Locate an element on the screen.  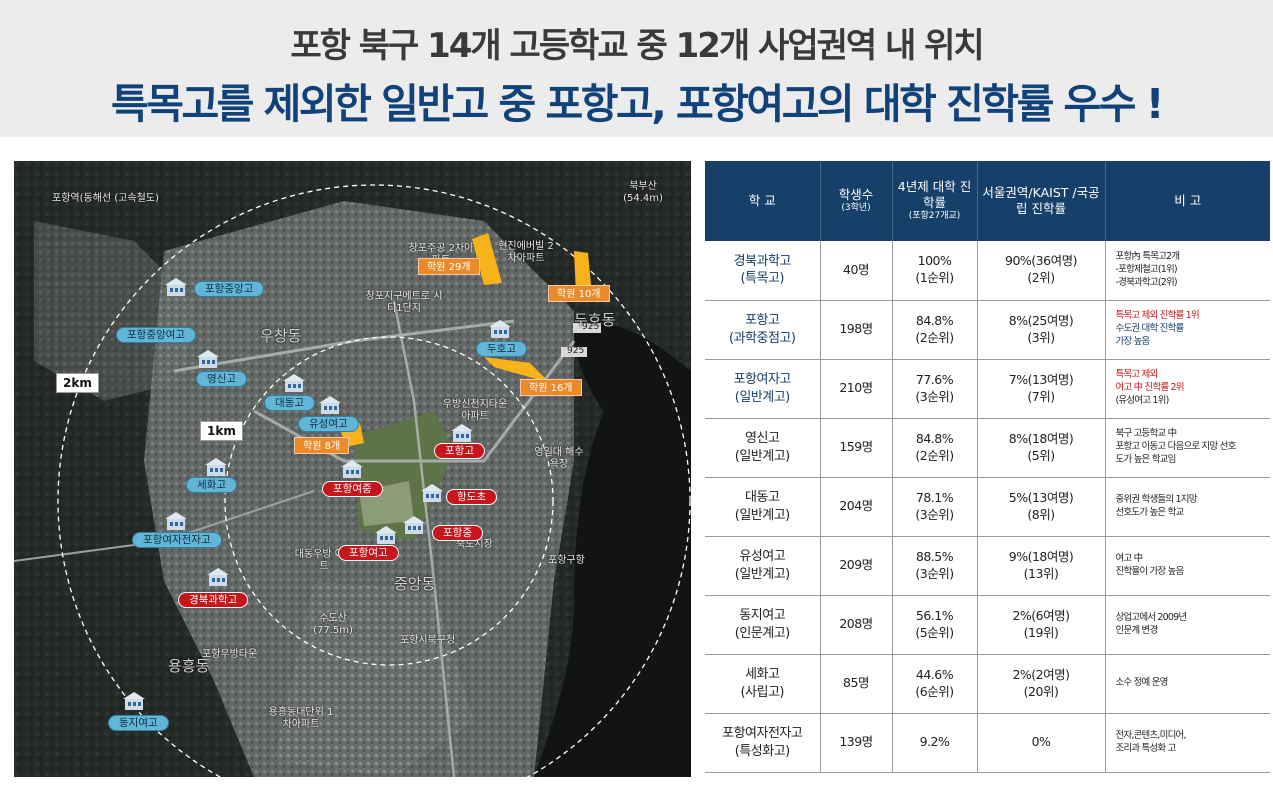
cell-students: 209명 is located at coordinates (856, 566).